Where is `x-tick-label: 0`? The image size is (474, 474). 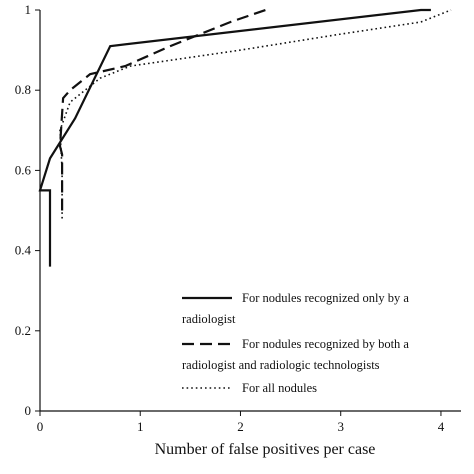 x-tick-label: 0 is located at coordinates (40, 426).